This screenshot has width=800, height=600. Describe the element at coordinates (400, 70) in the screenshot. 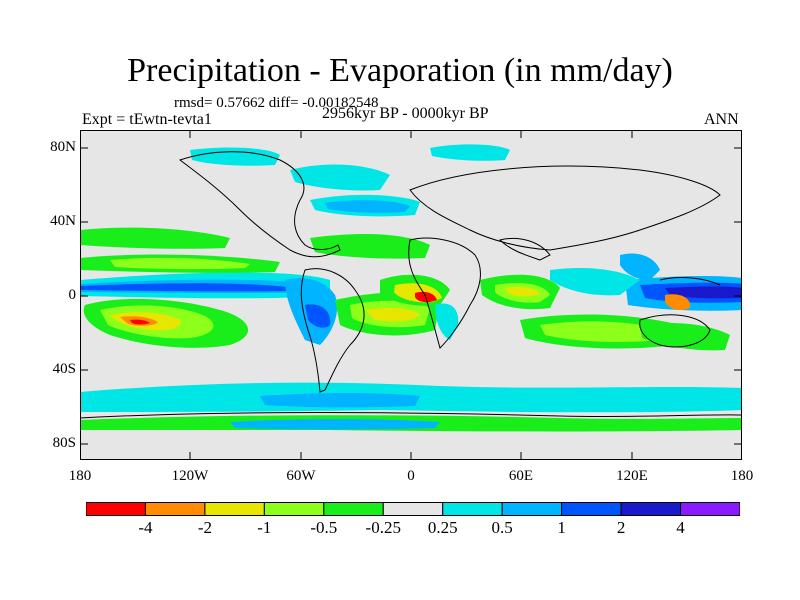

I see `chart-title: Precipitation - Evaporation (in mm/day)` at that location.